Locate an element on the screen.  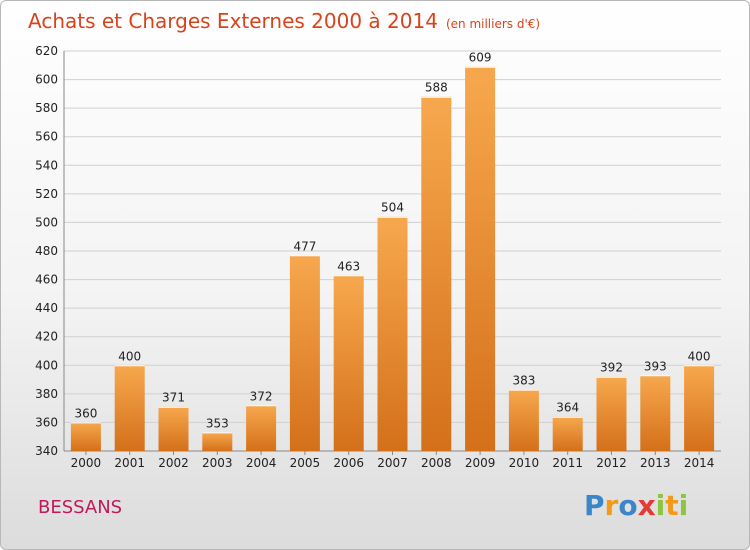
y-tick-label: 380 is located at coordinates (46, 394).